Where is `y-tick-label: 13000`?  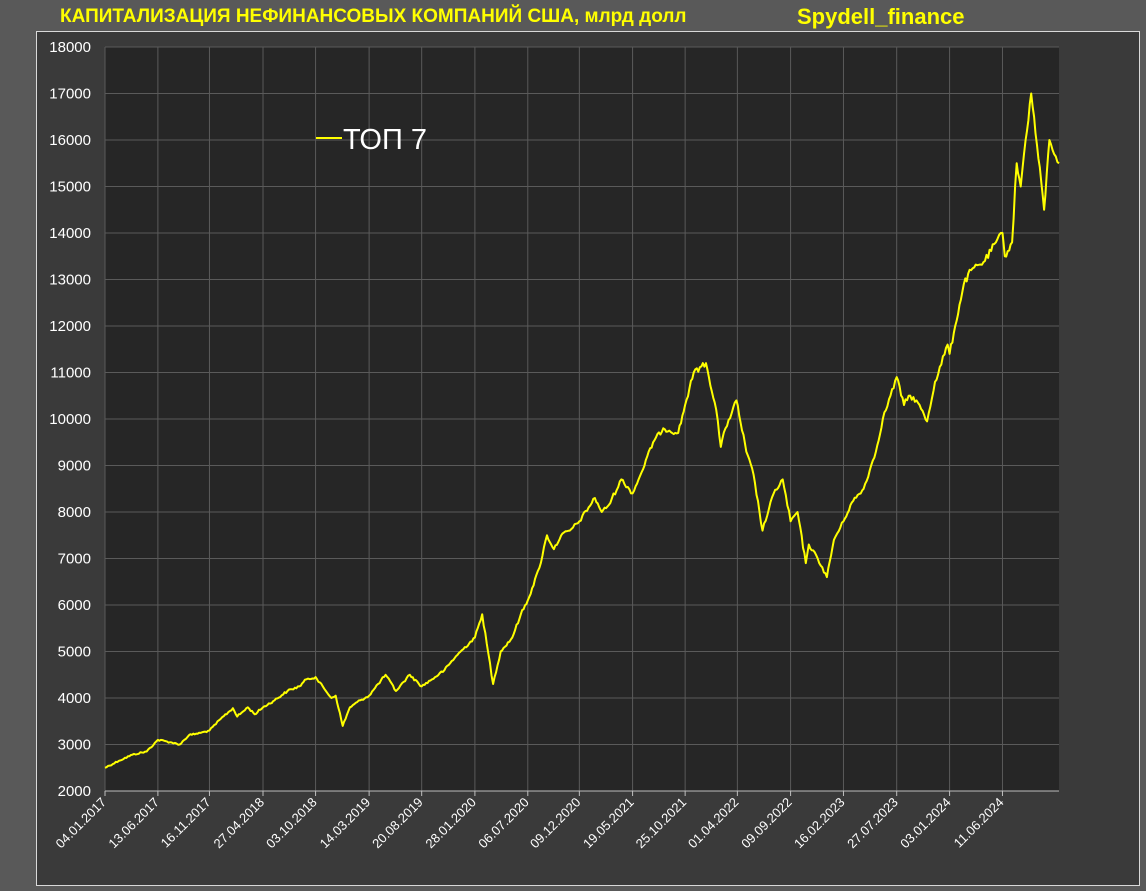
y-tick-label: 13000 is located at coordinates (70, 280).